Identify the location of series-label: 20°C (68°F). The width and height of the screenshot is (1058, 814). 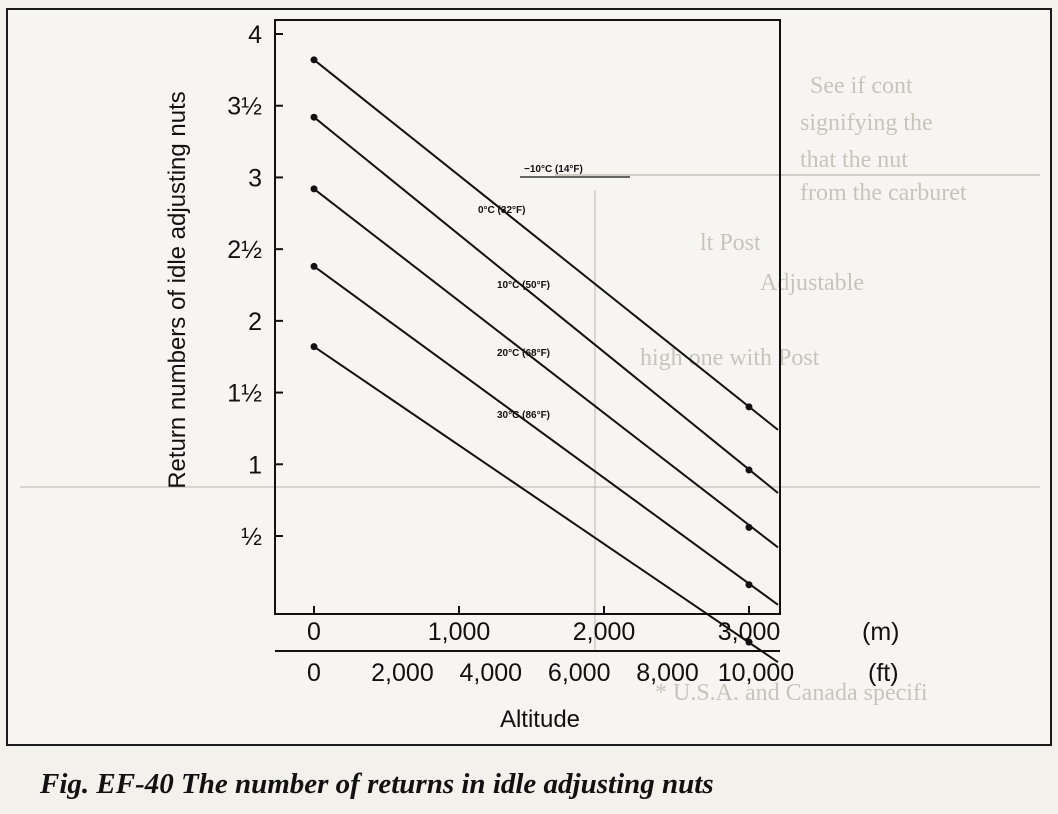
(523, 353).